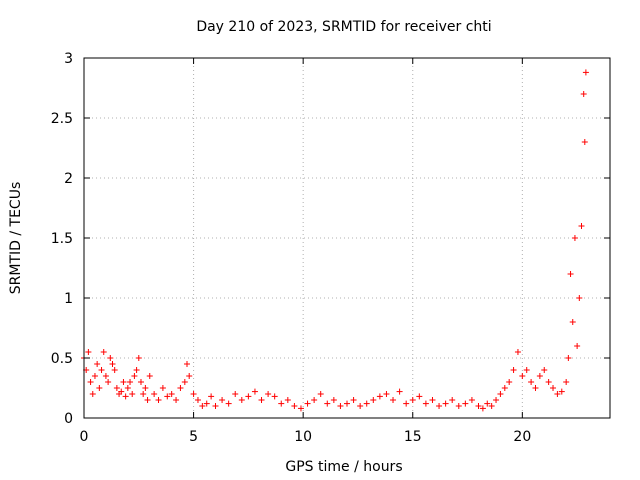 Image resolution: width=640 pixels, height=480 pixels. I want to click on x-tick-label: 5, so click(193, 437).